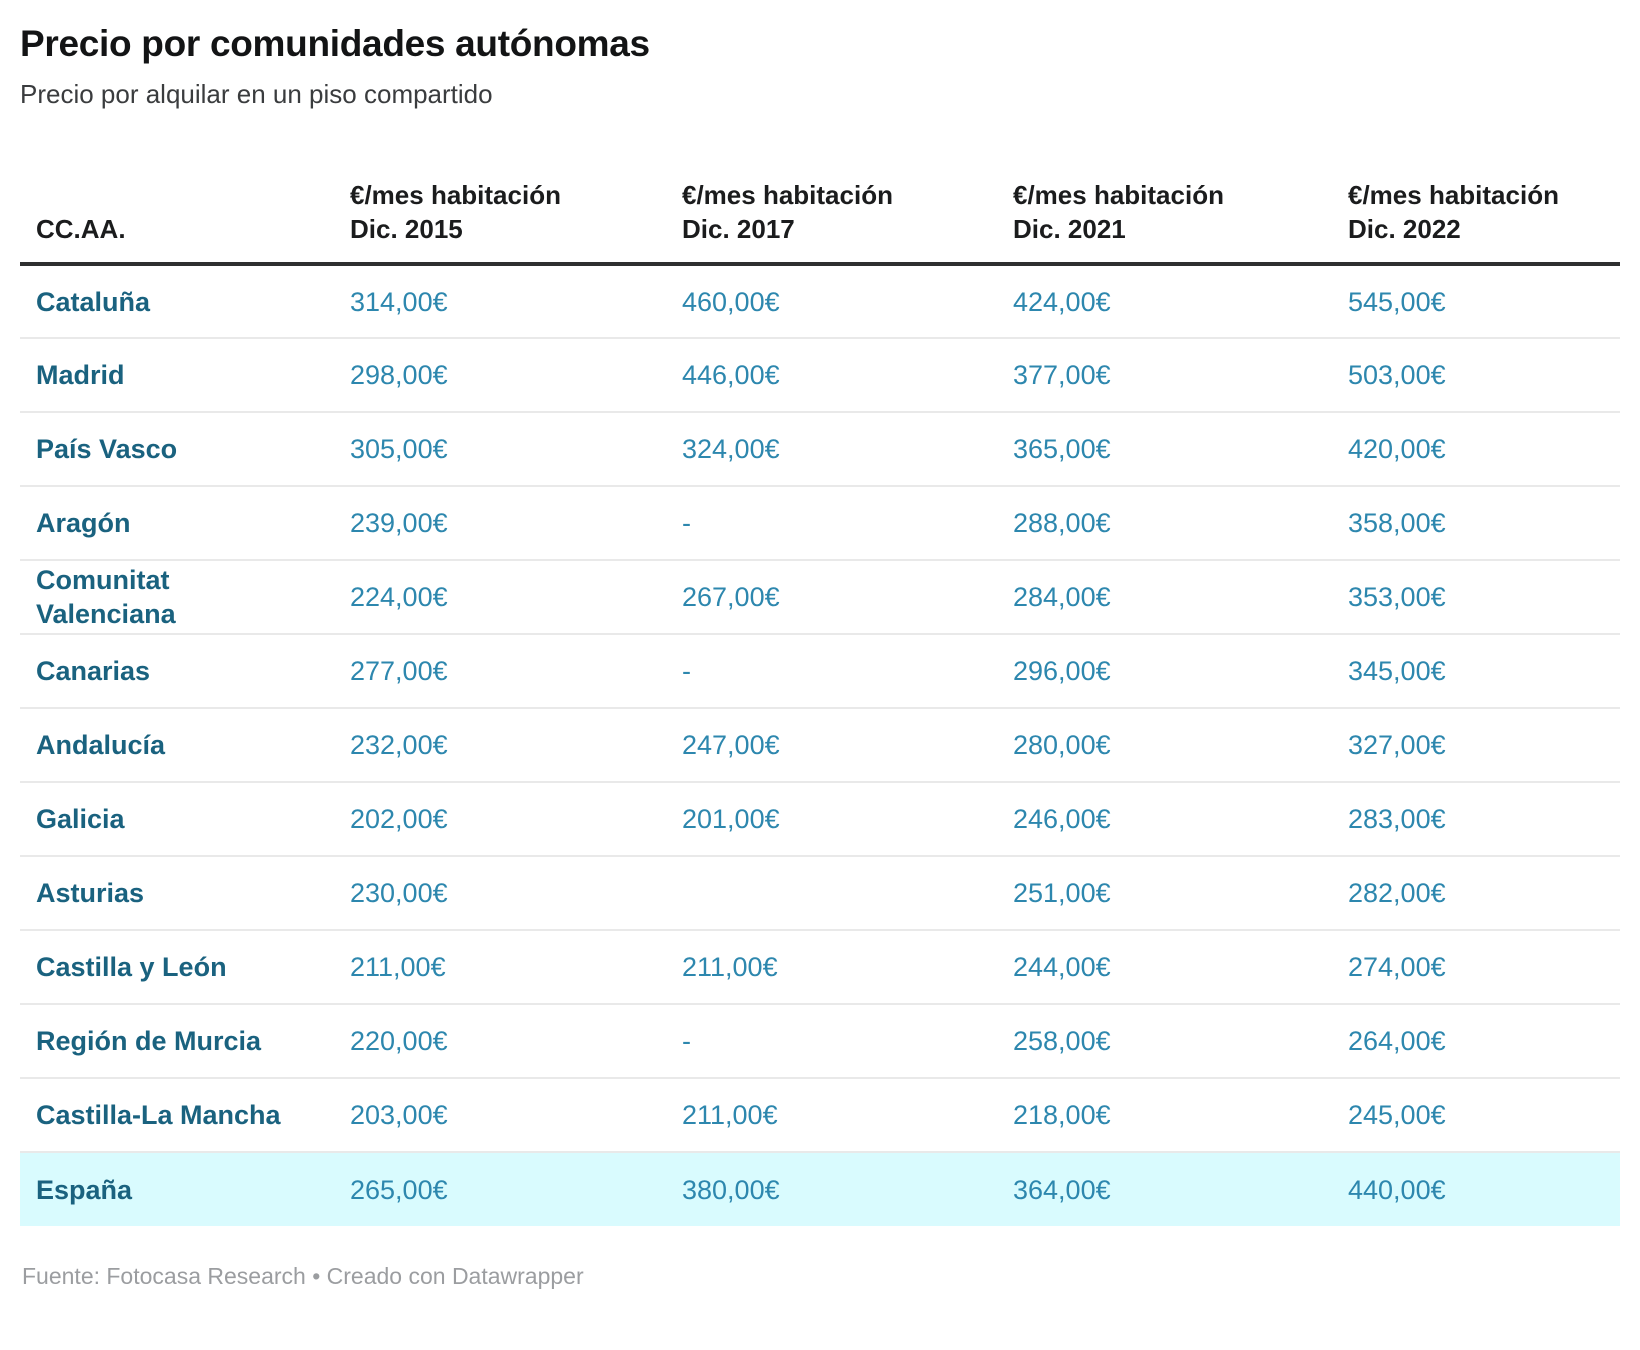 This screenshot has width=1640, height=1350. I want to click on region-label: Castilla y León, so click(131, 967).